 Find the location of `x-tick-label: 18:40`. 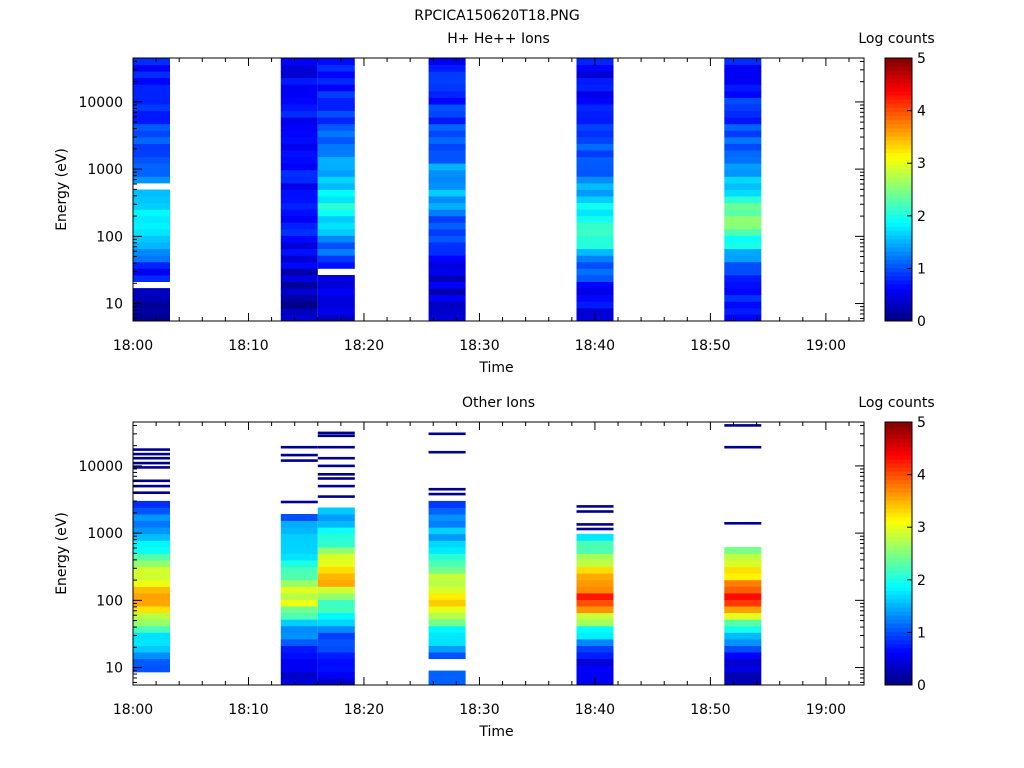

x-tick-label: 18:40 is located at coordinates (595, 346).